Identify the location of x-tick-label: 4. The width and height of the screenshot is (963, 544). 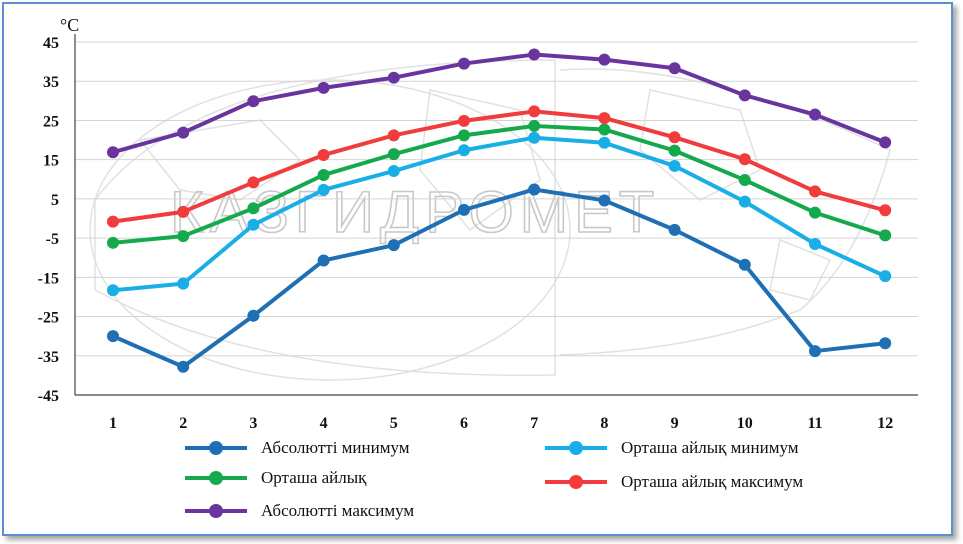
(324, 423).